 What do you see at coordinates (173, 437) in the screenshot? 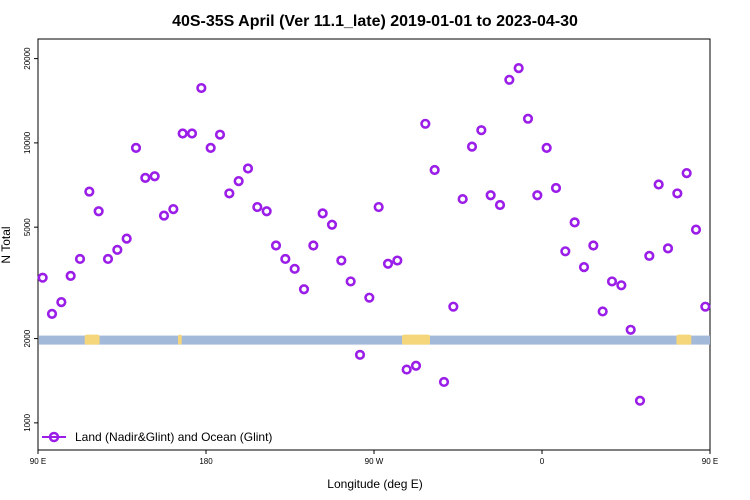
I see `legend-label: Land (Nadir&Glint) and Ocean (Glint)` at bounding box center [173, 437].